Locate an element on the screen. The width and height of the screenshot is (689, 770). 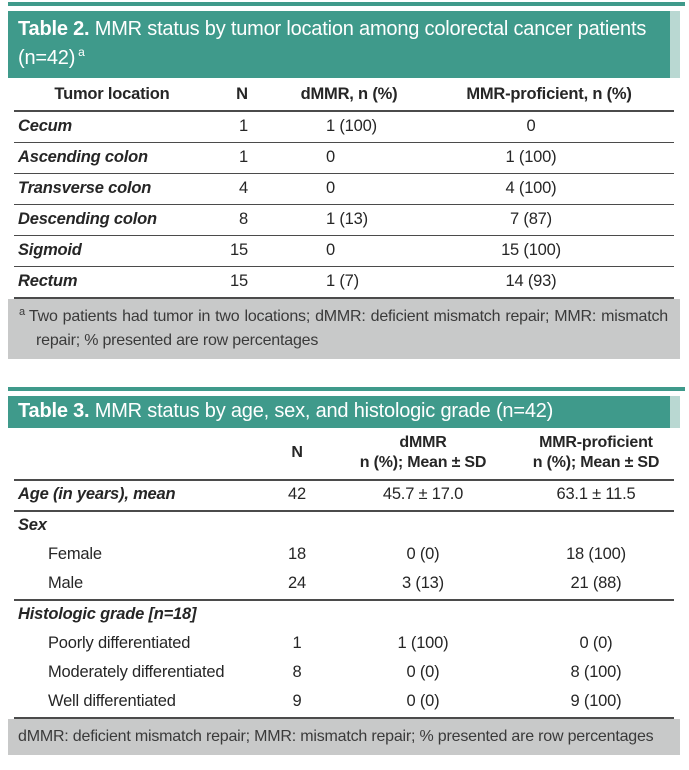
cell-category: Sex is located at coordinates (32, 525).